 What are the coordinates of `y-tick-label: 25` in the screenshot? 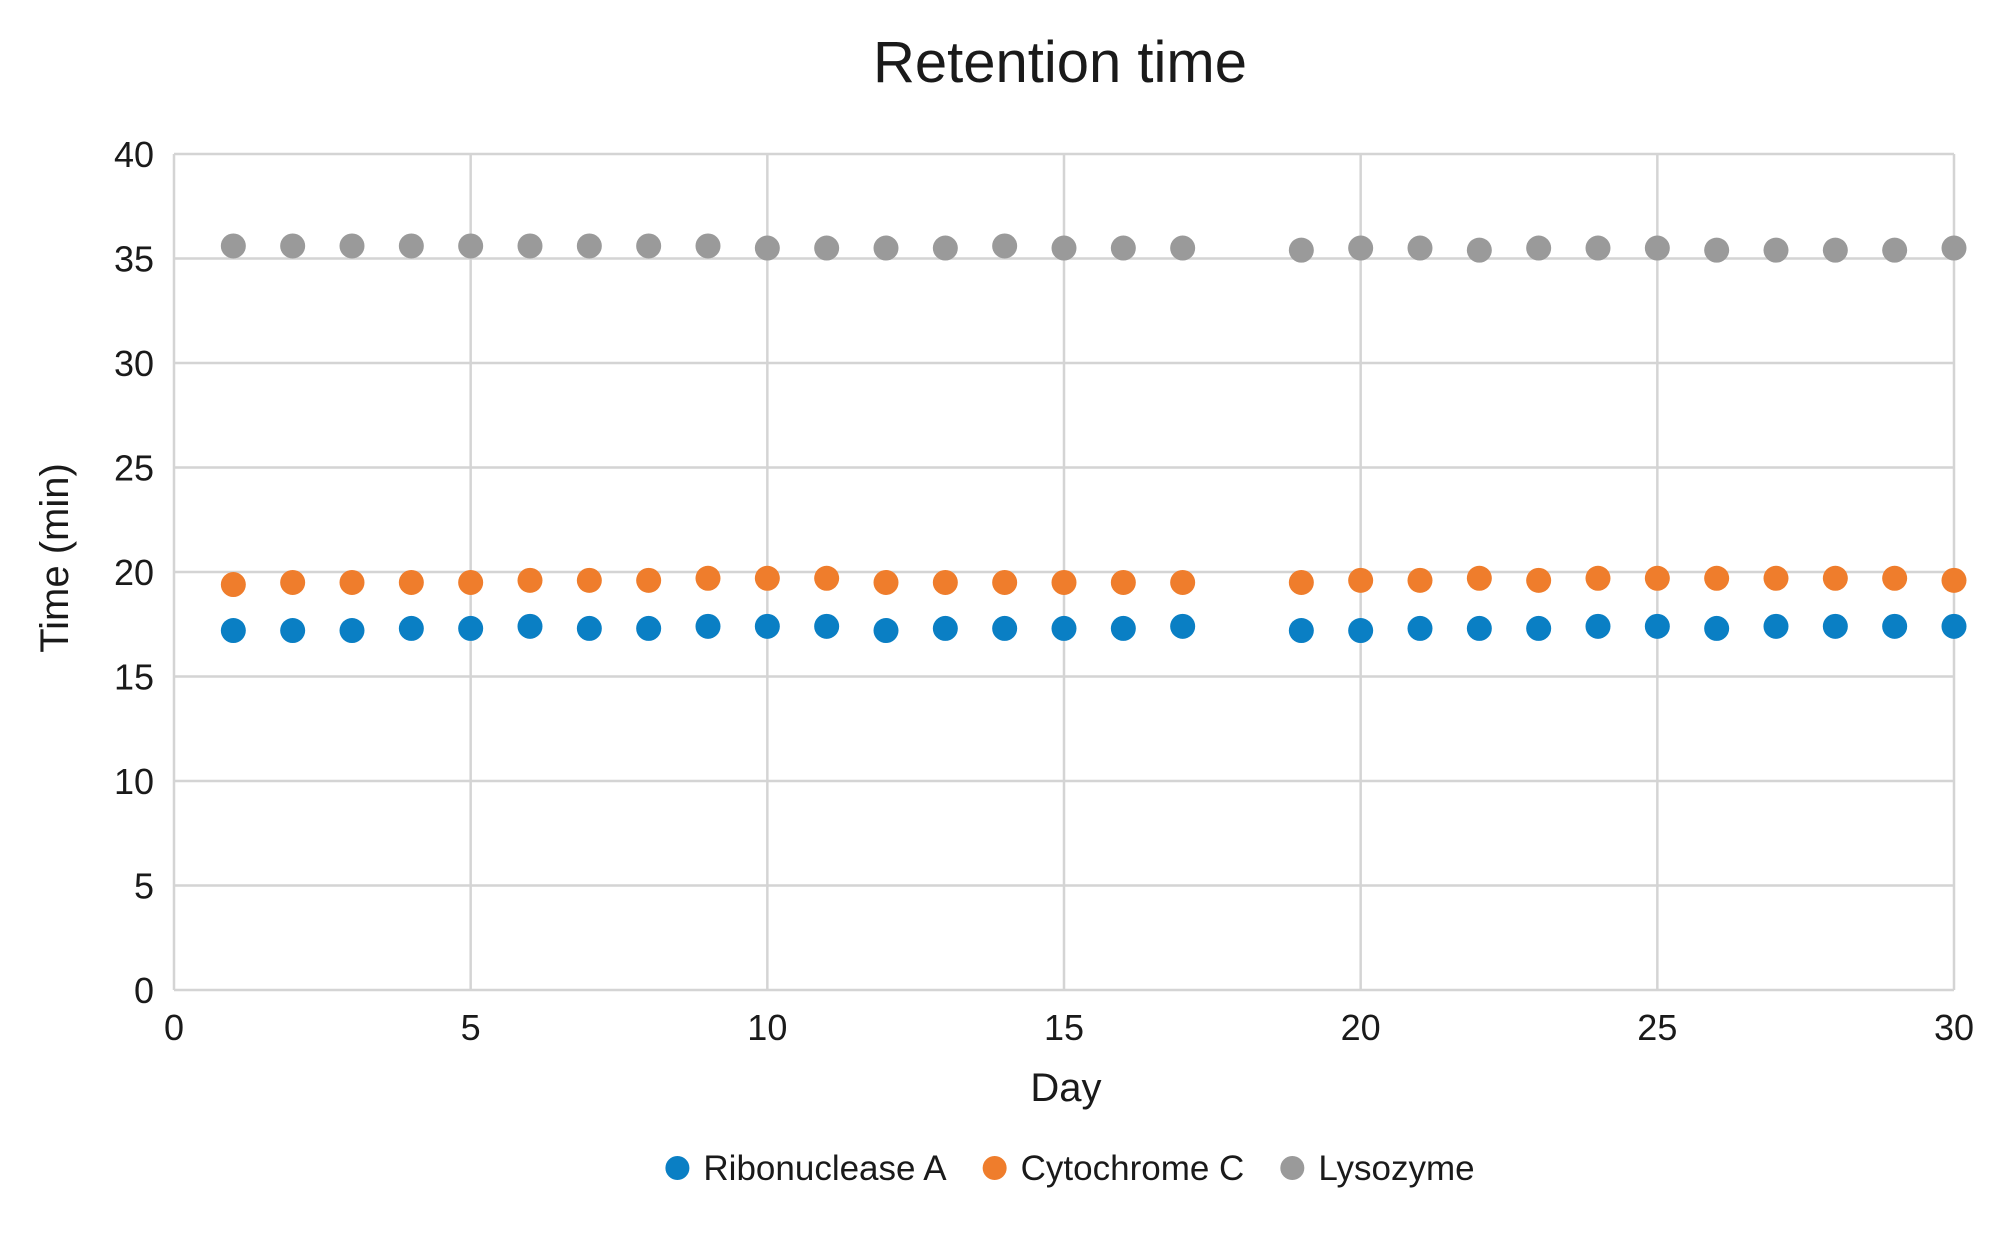 It's located at (134, 468).